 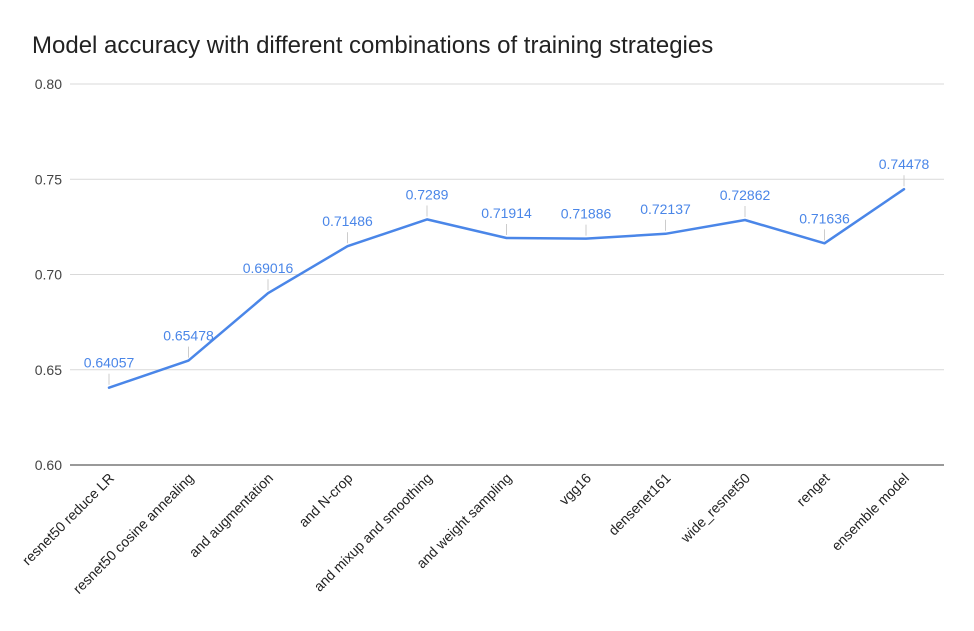 What do you see at coordinates (506, 213) in the screenshot?
I see `data-label: 0.71914` at bounding box center [506, 213].